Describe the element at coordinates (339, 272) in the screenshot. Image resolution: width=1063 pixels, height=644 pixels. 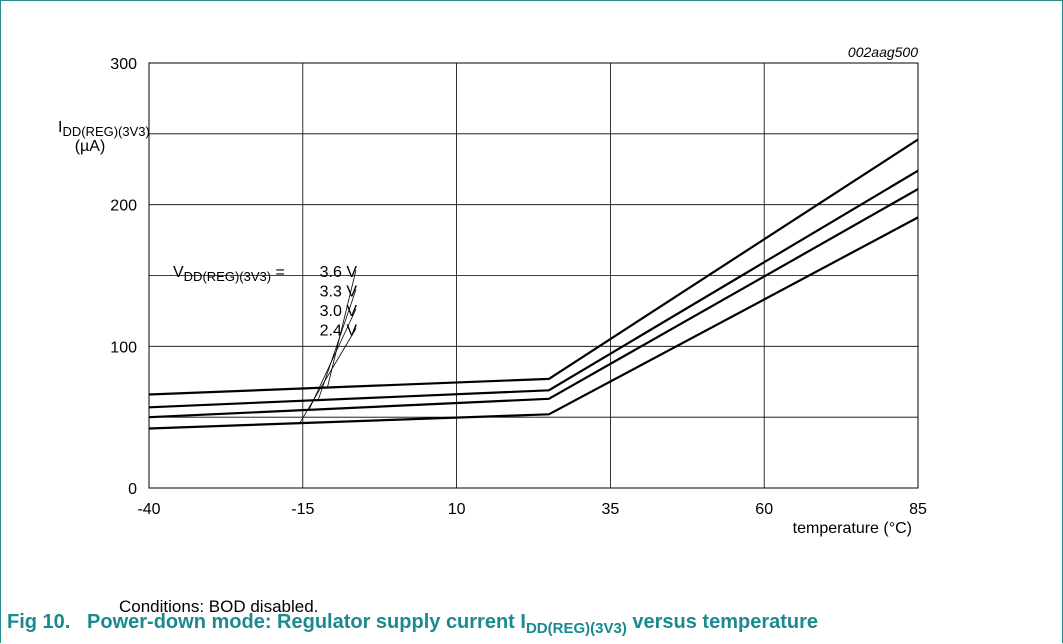
I see `series-label: 3.6 V` at that location.